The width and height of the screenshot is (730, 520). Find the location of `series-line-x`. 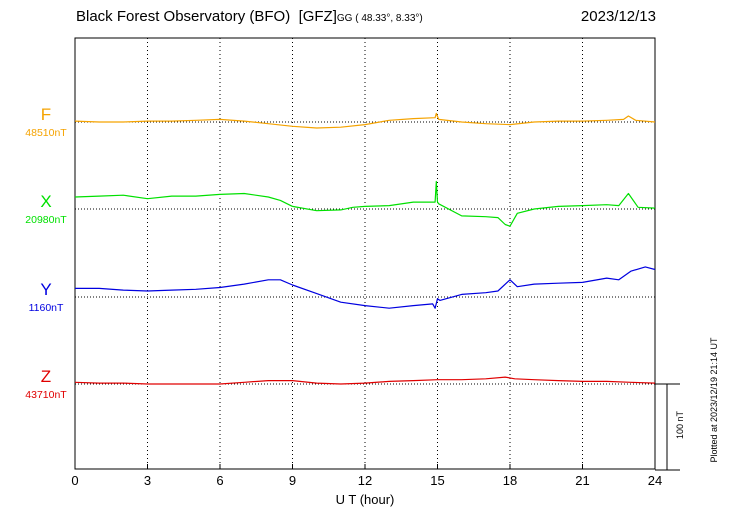

series-line-x is located at coordinates (365, 203).